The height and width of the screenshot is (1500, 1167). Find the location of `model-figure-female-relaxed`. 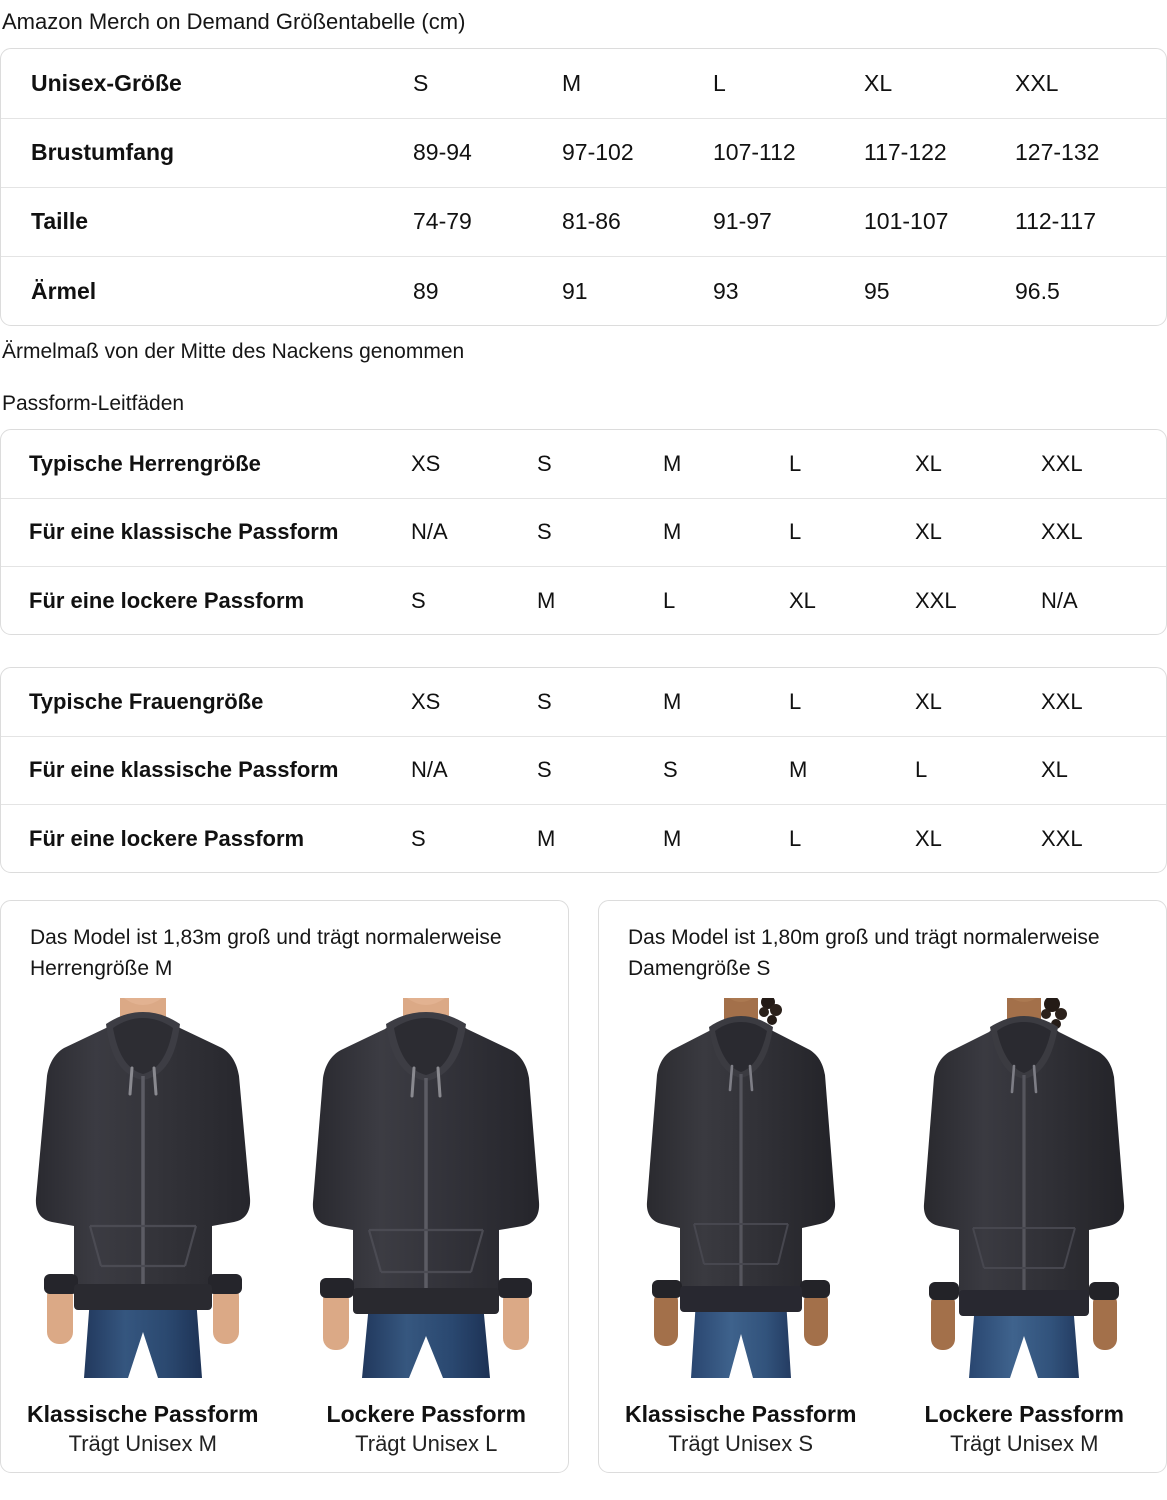

model-figure-female-relaxed is located at coordinates (1025, 1188).